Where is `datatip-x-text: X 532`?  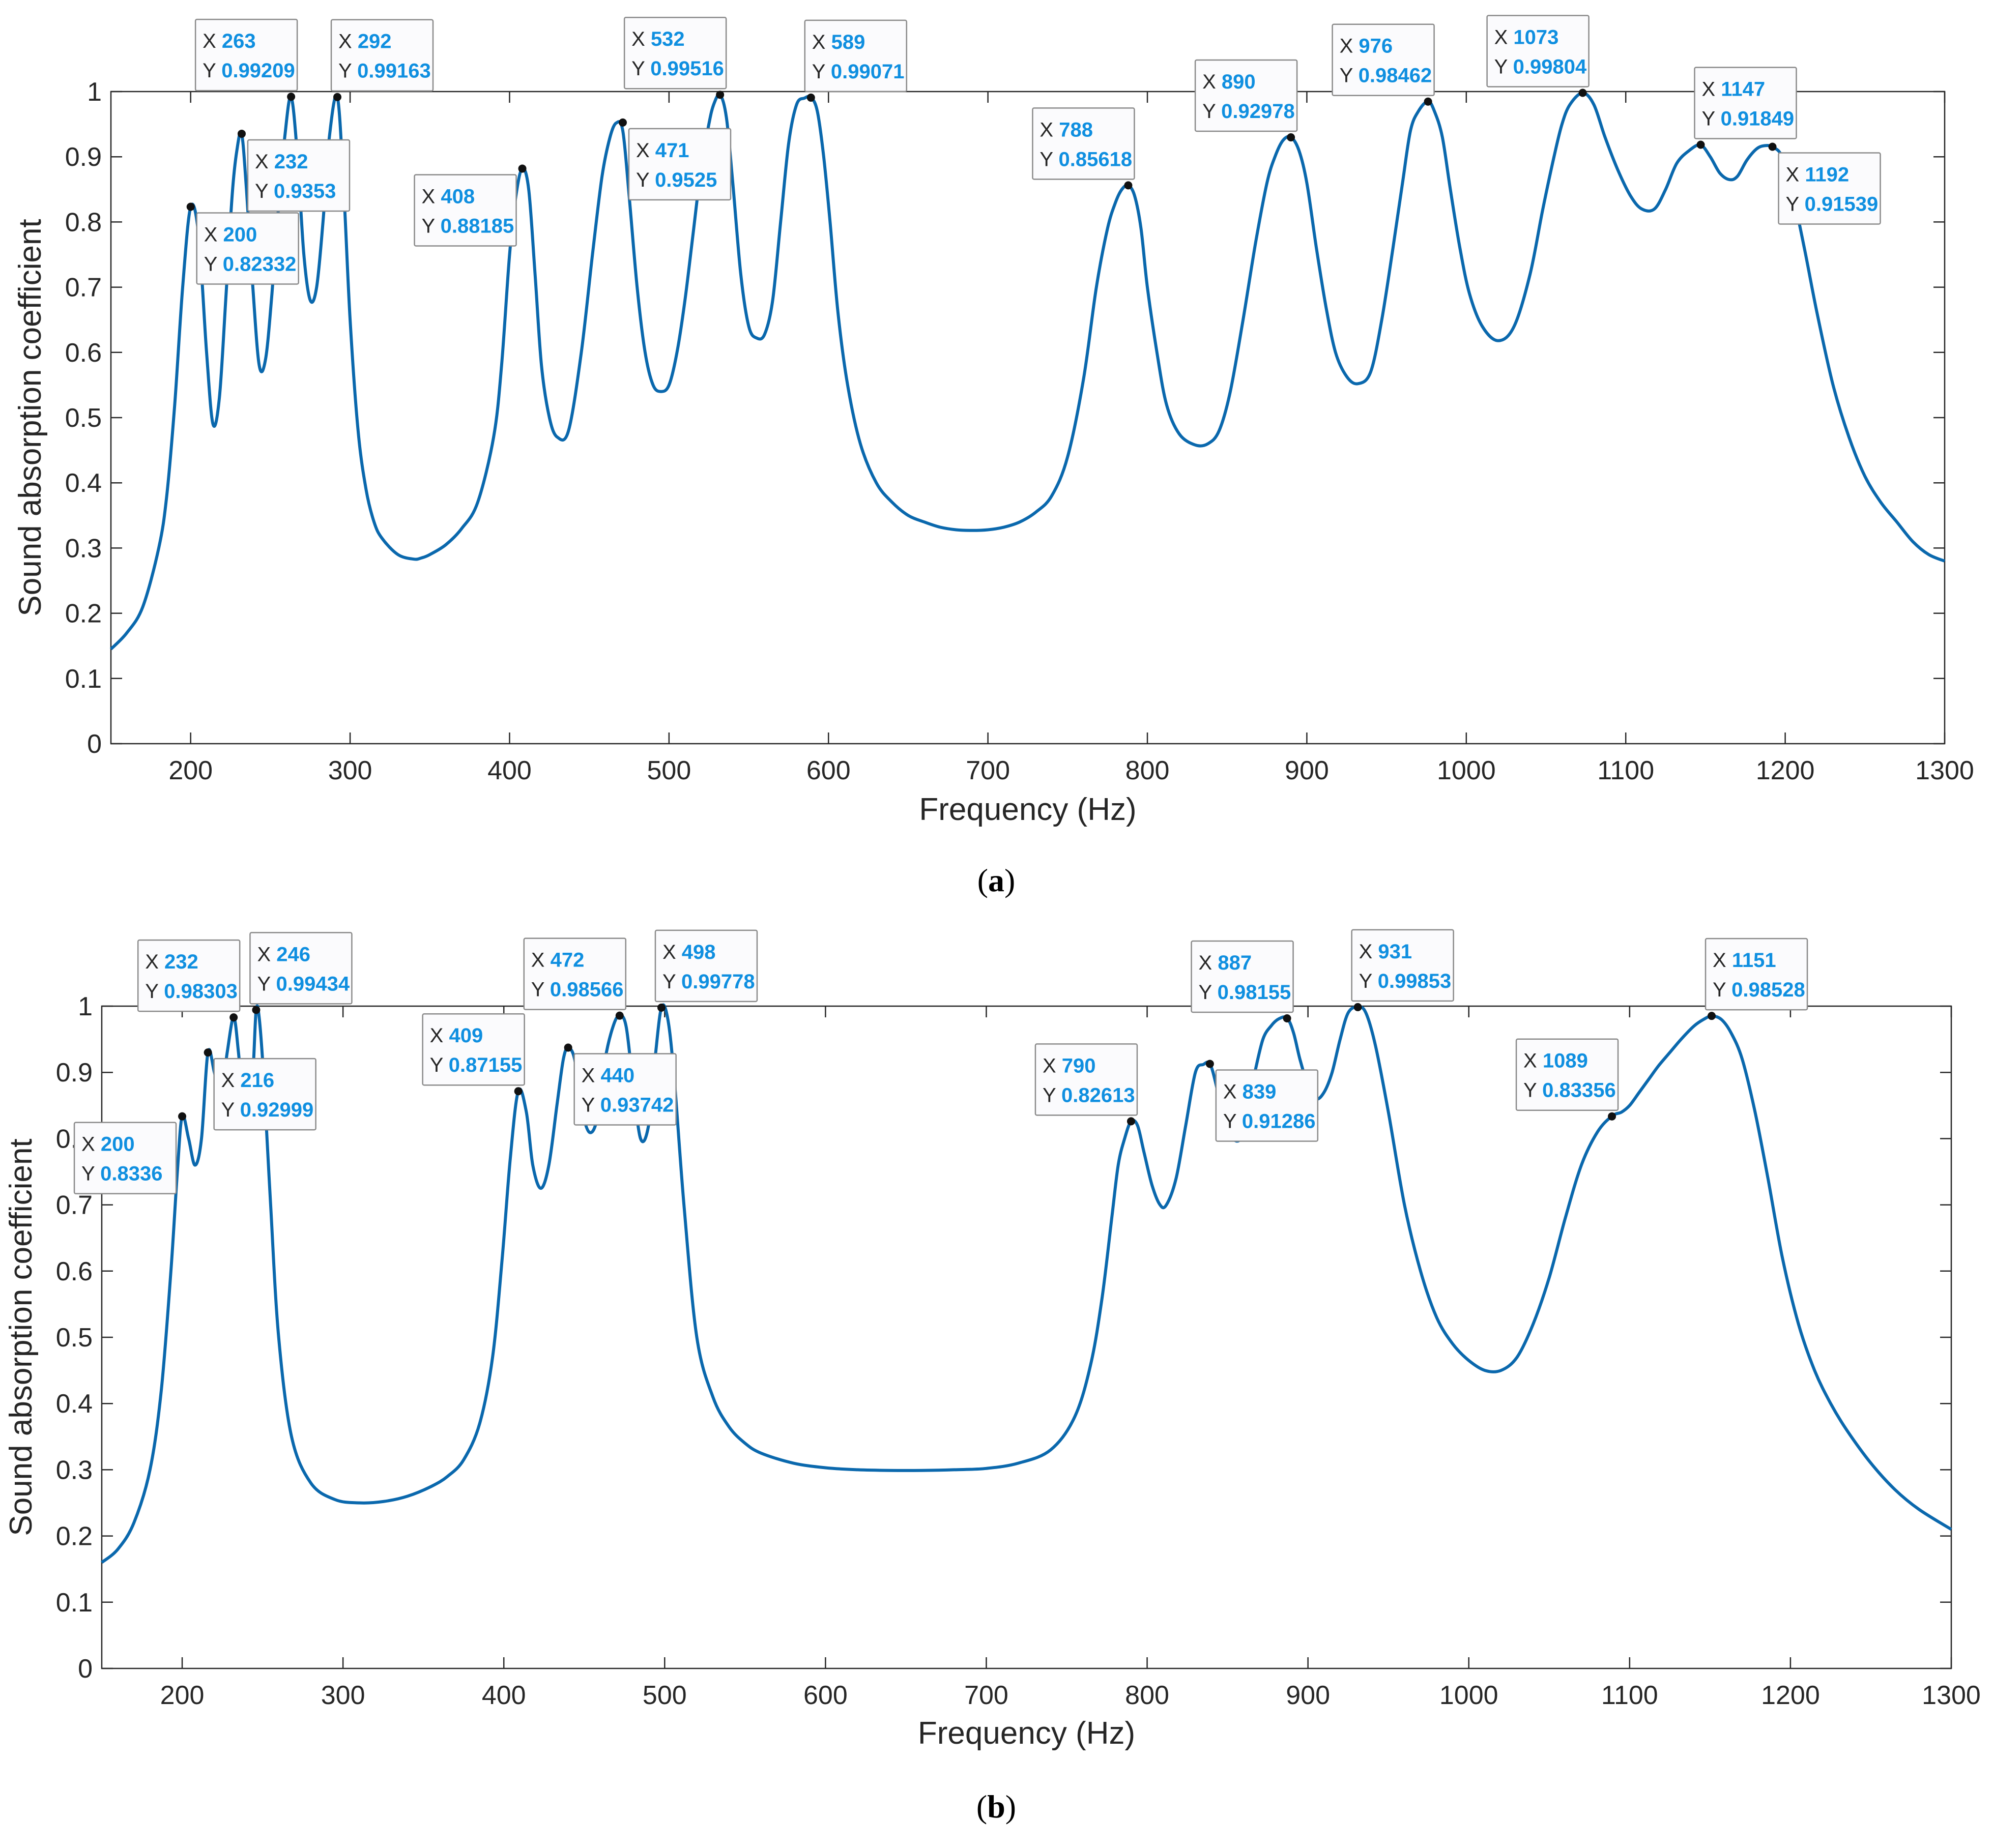 datatip-x-text: X 532 is located at coordinates (658, 39).